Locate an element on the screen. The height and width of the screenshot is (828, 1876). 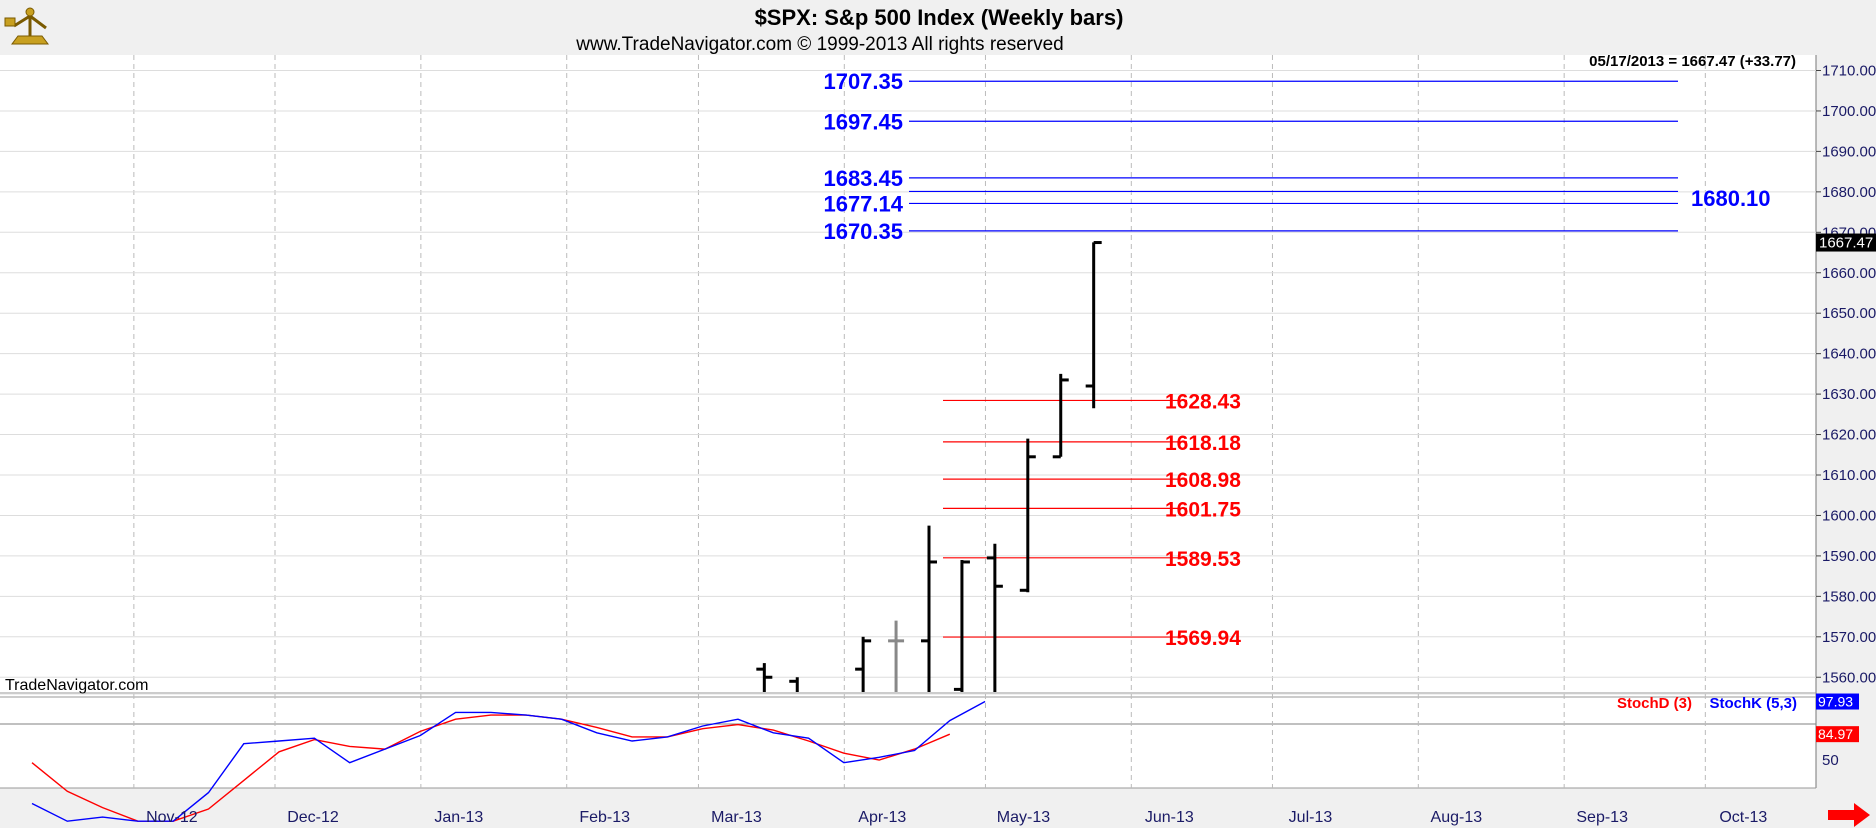
resistance-label: 1677.14 is located at coordinates (863, 203).